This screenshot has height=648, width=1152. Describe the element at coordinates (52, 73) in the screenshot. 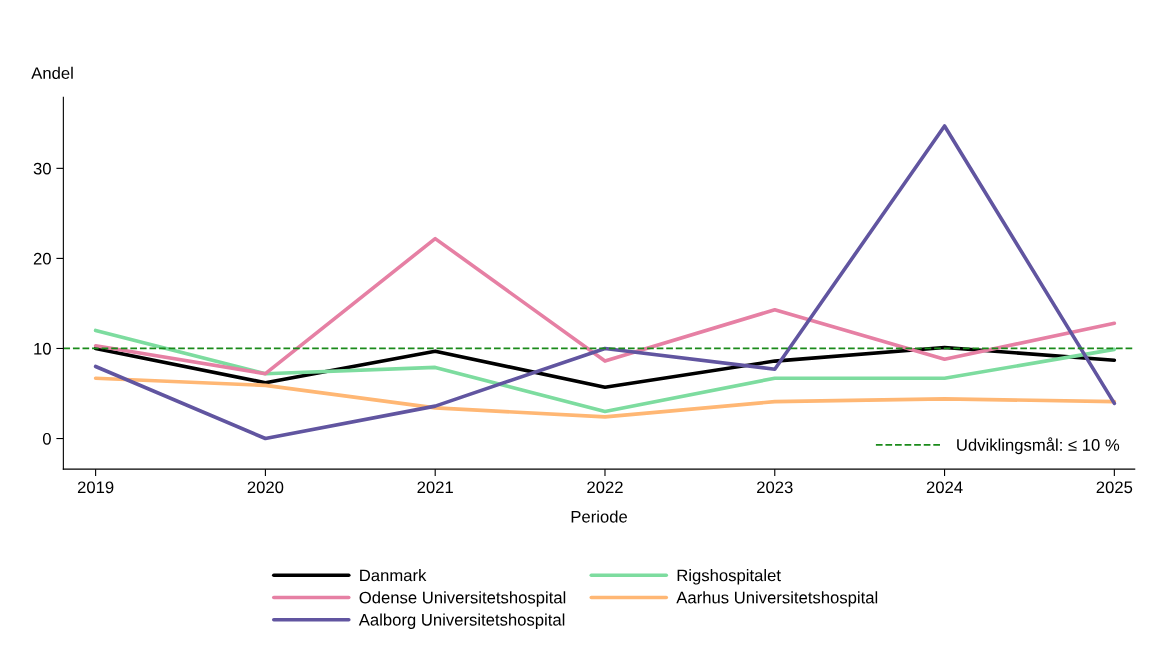

I see `y-axis-title: Andel` at that location.